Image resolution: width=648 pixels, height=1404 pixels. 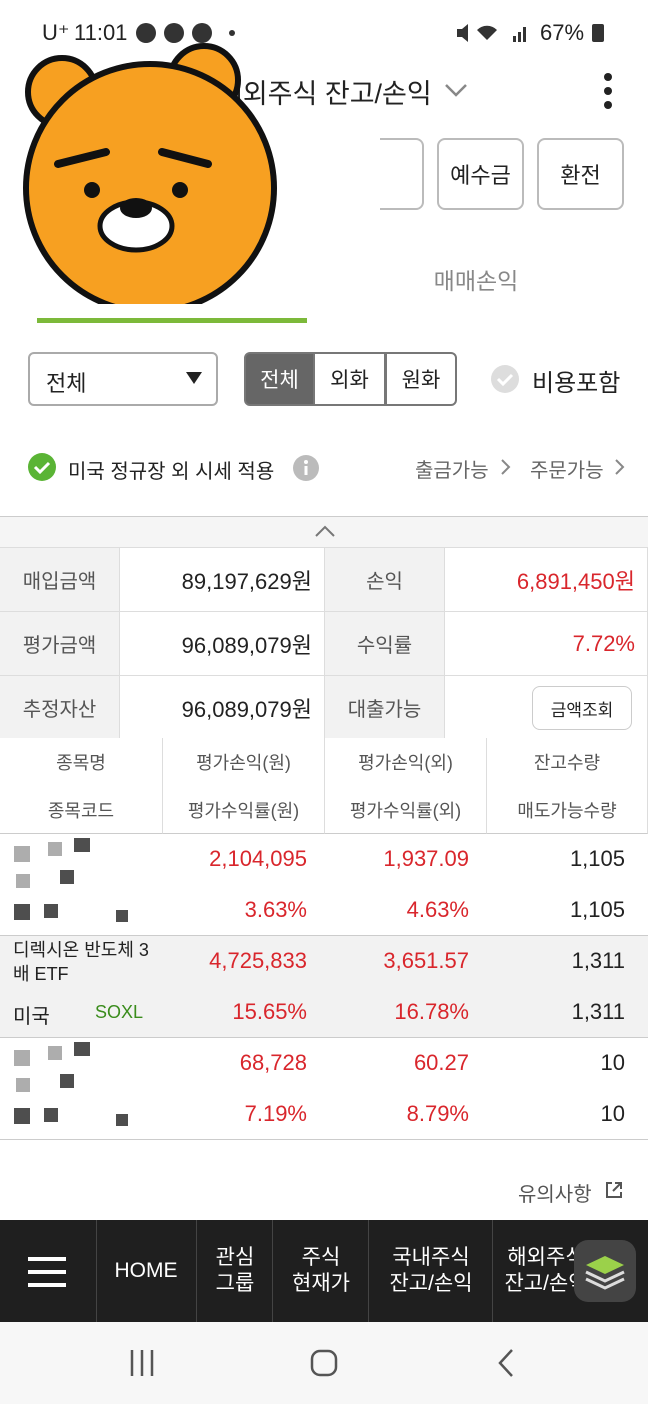 I want to click on account-dropdown, so click(x=123, y=379).